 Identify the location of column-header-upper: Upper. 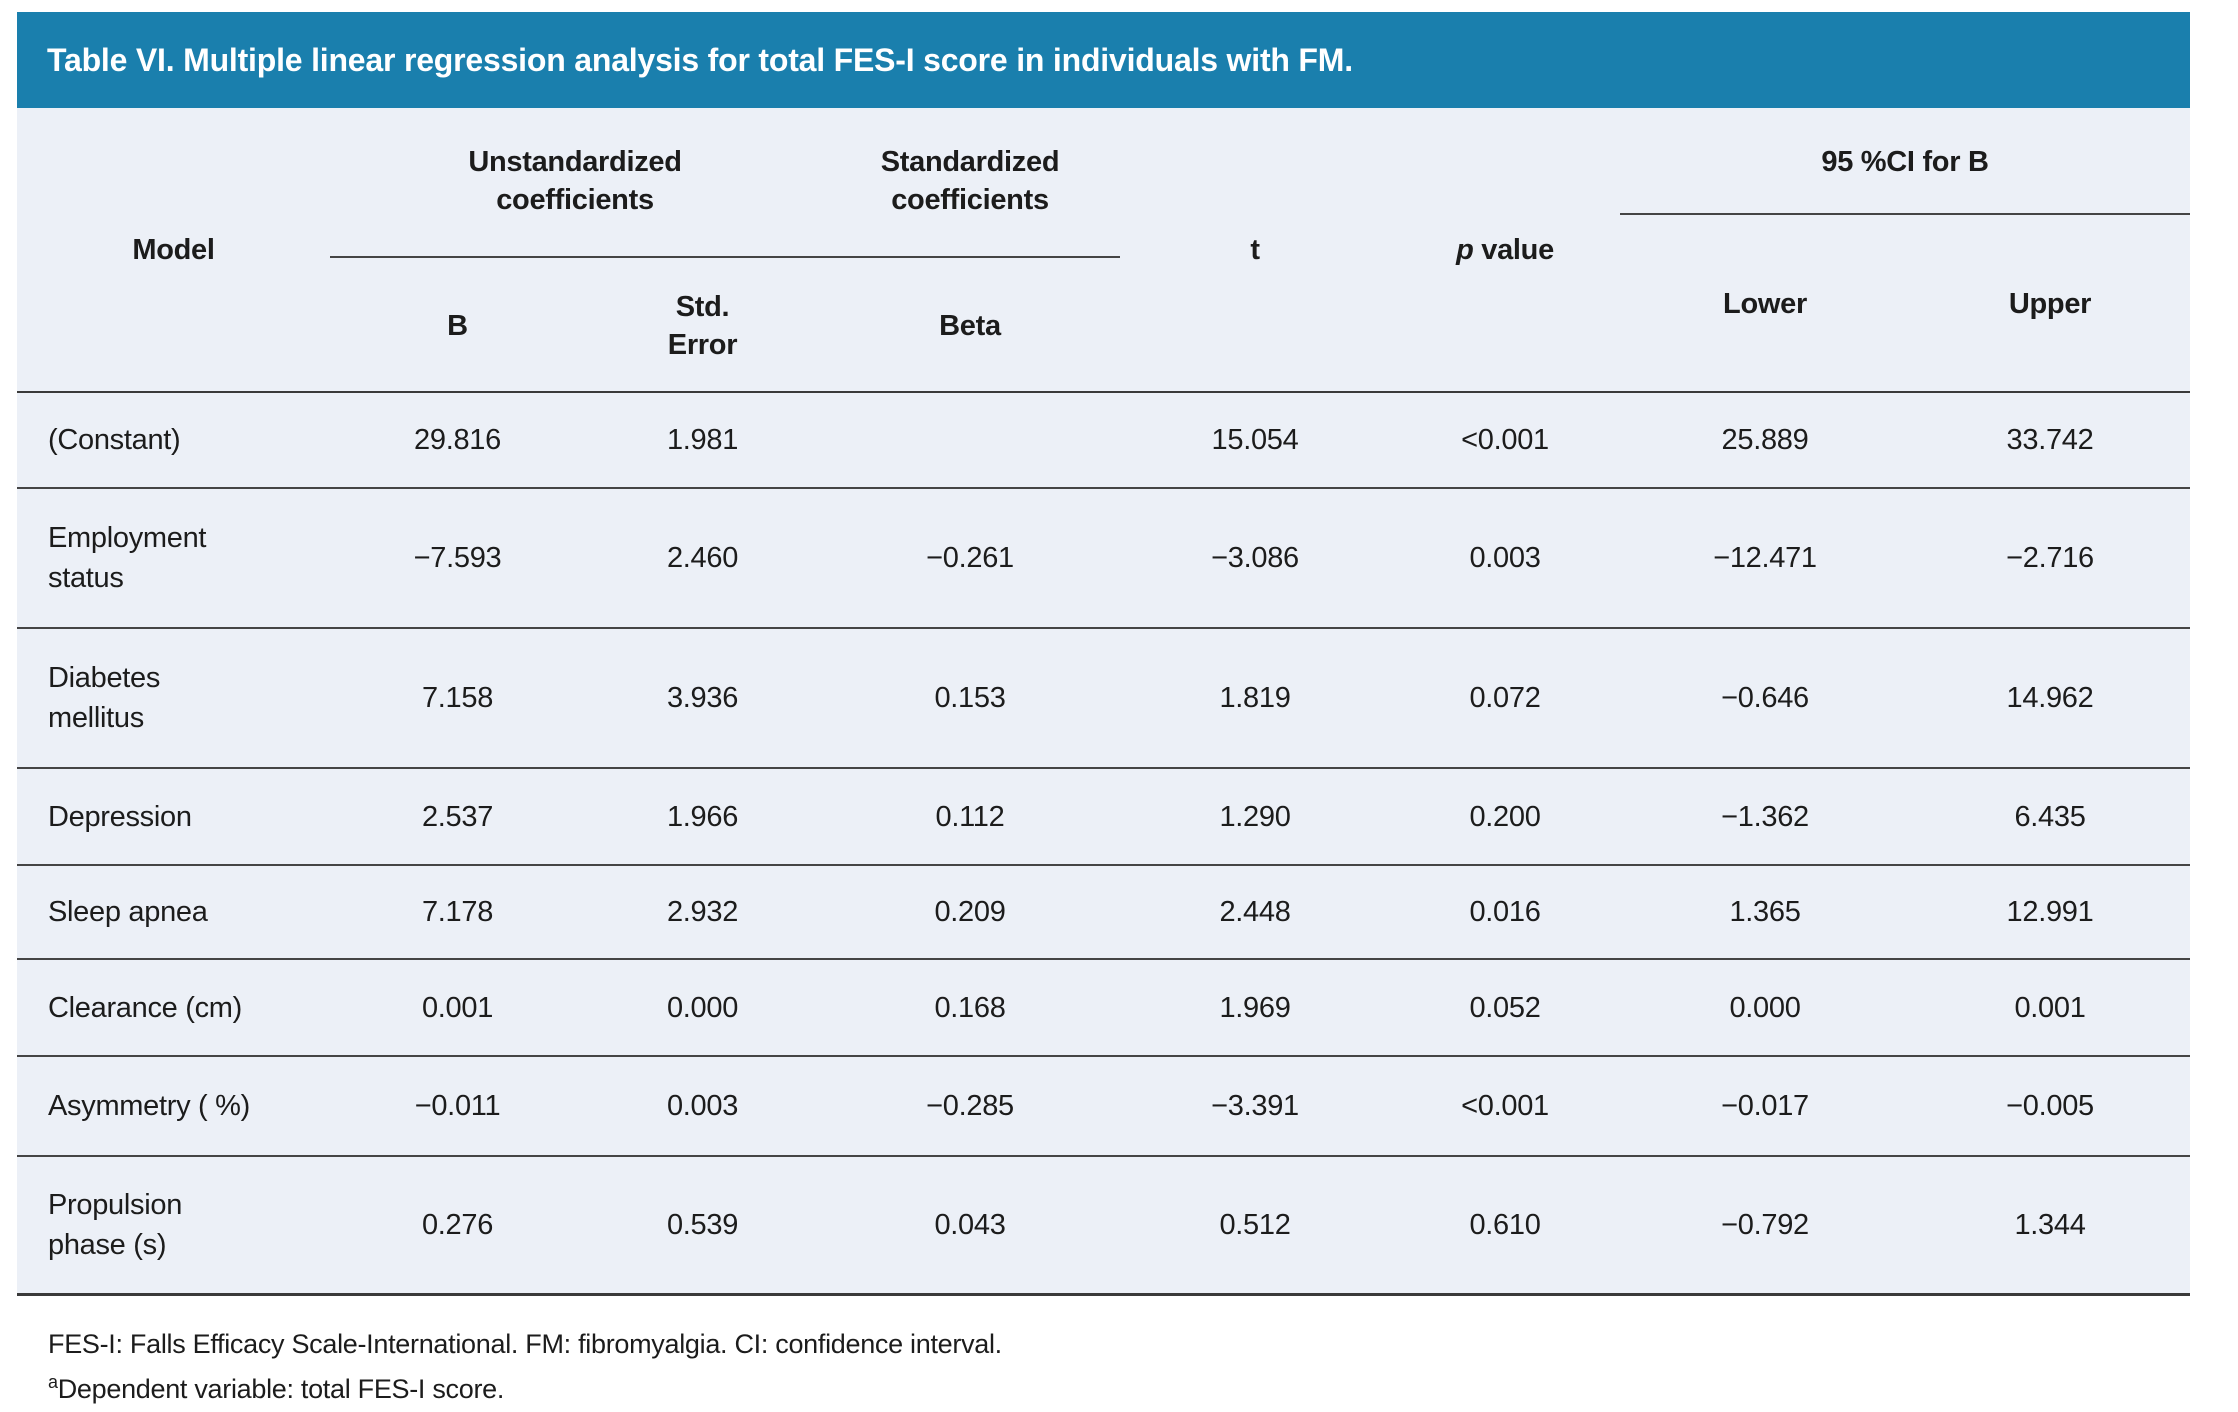
(2050, 304).